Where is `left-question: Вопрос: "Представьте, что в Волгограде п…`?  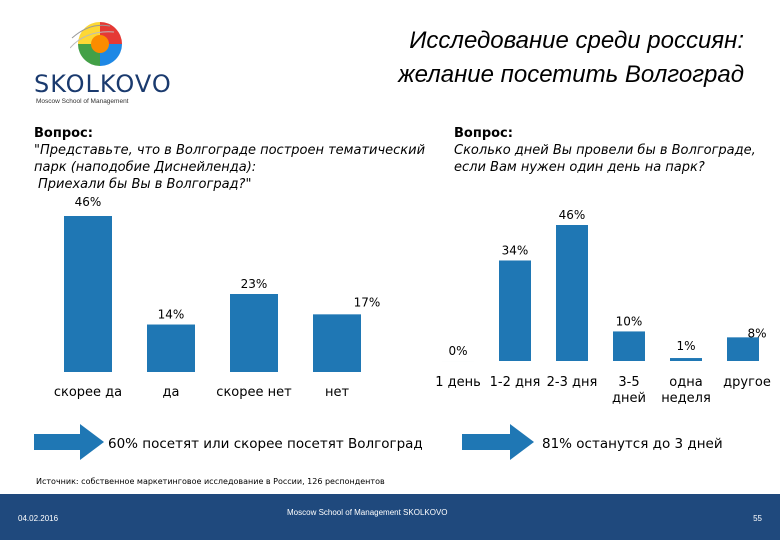
left-question: Вопрос: "Представьте, что в Волгограде п… is located at coordinates (229, 159).